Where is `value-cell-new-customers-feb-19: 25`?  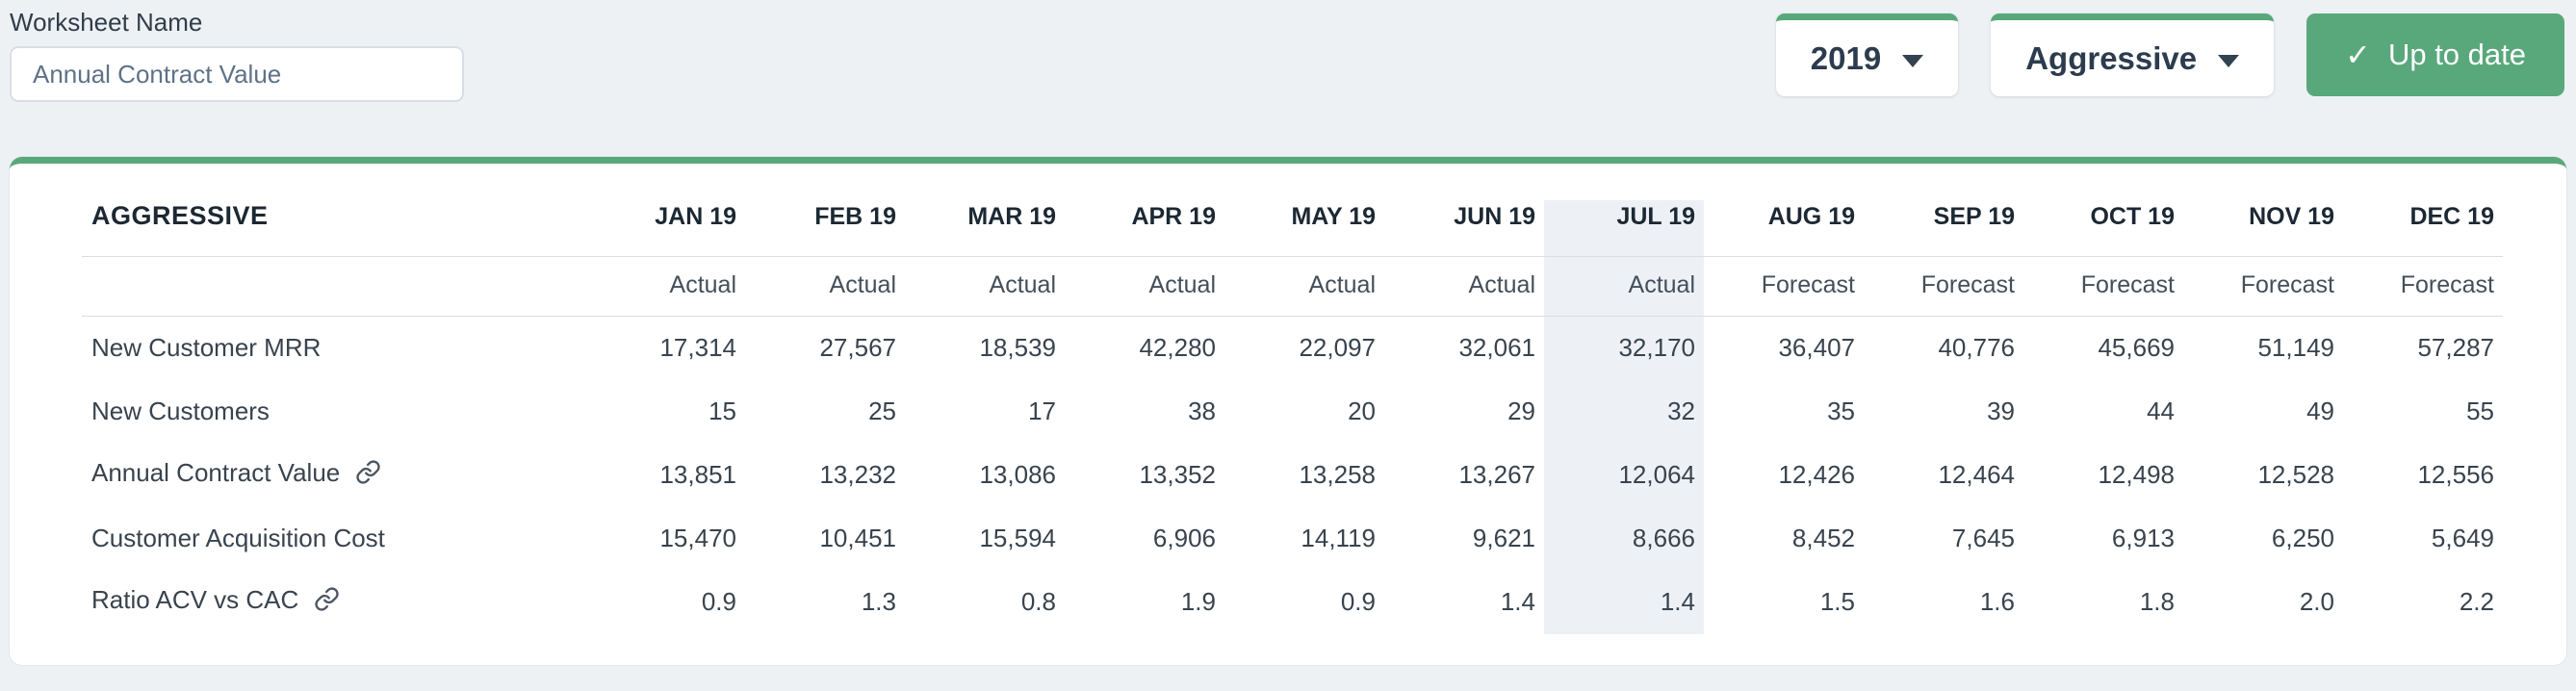
value-cell-new-customers-feb-19: 25 is located at coordinates (882, 411).